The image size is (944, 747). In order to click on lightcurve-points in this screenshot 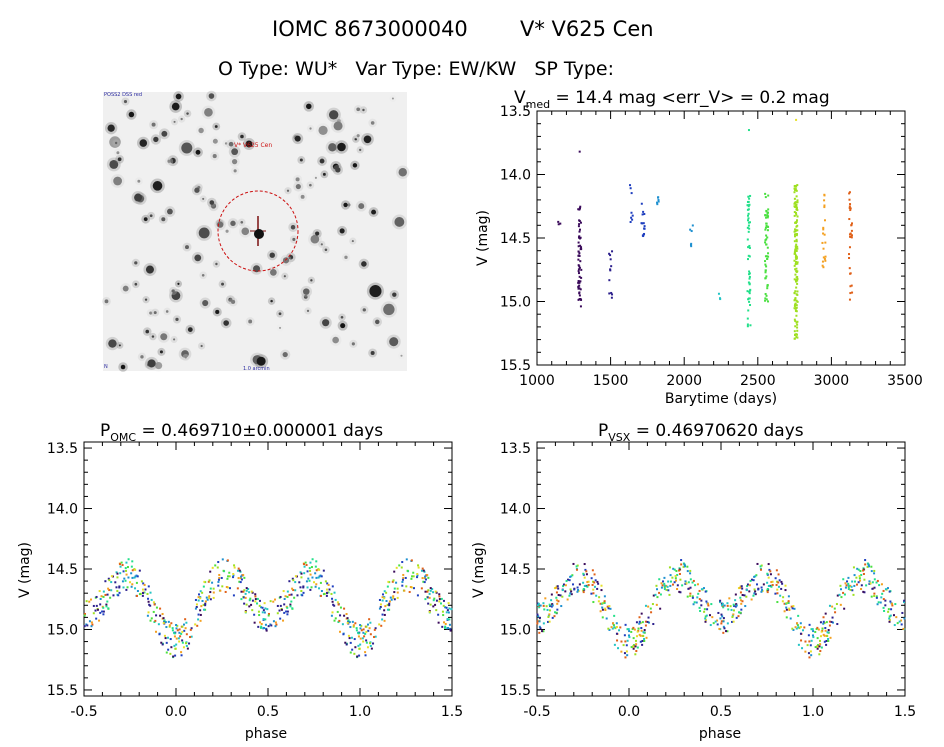, I will do `click(705, 229)`.